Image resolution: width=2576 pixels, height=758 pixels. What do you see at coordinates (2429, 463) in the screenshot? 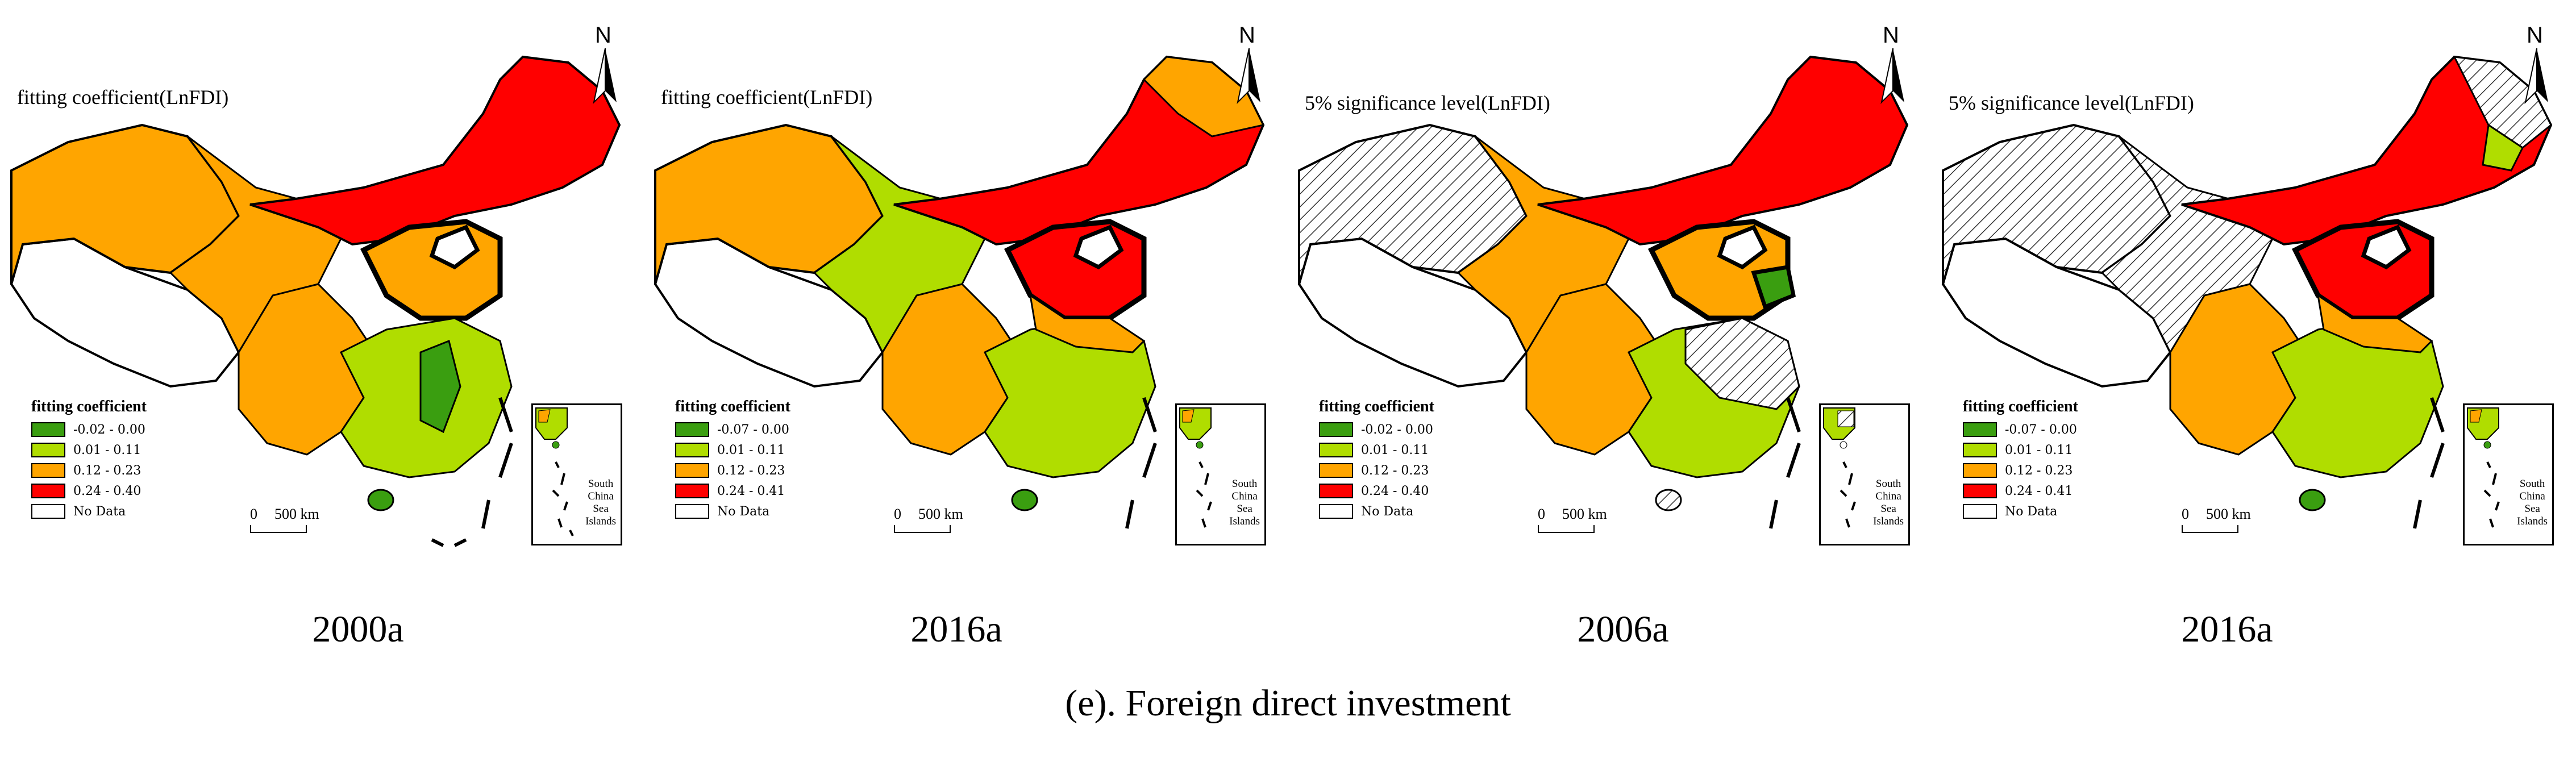
I see `islands` at bounding box center [2429, 463].